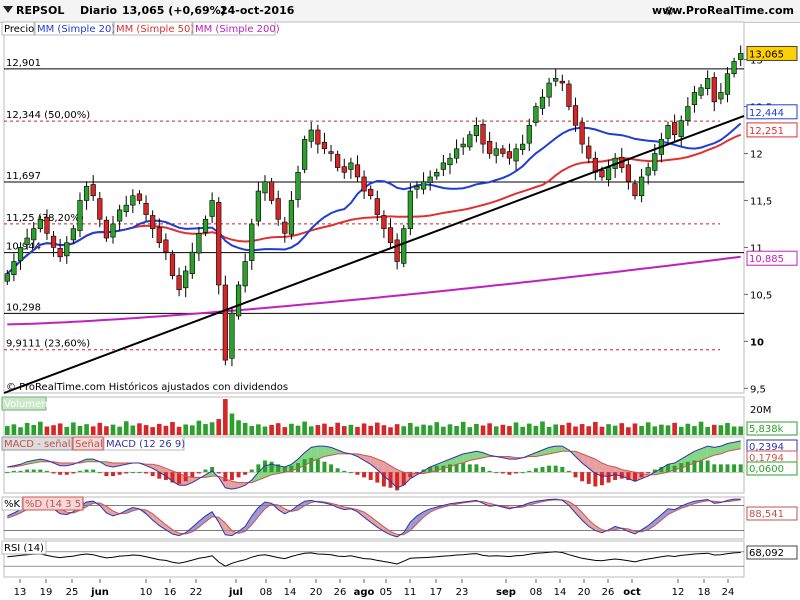 Image resolution: width=800 pixels, height=600 pixels. What do you see at coordinates (669, 11) in the screenshot?
I see `settings-icon: ⚙` at bounding box center [669, 11].